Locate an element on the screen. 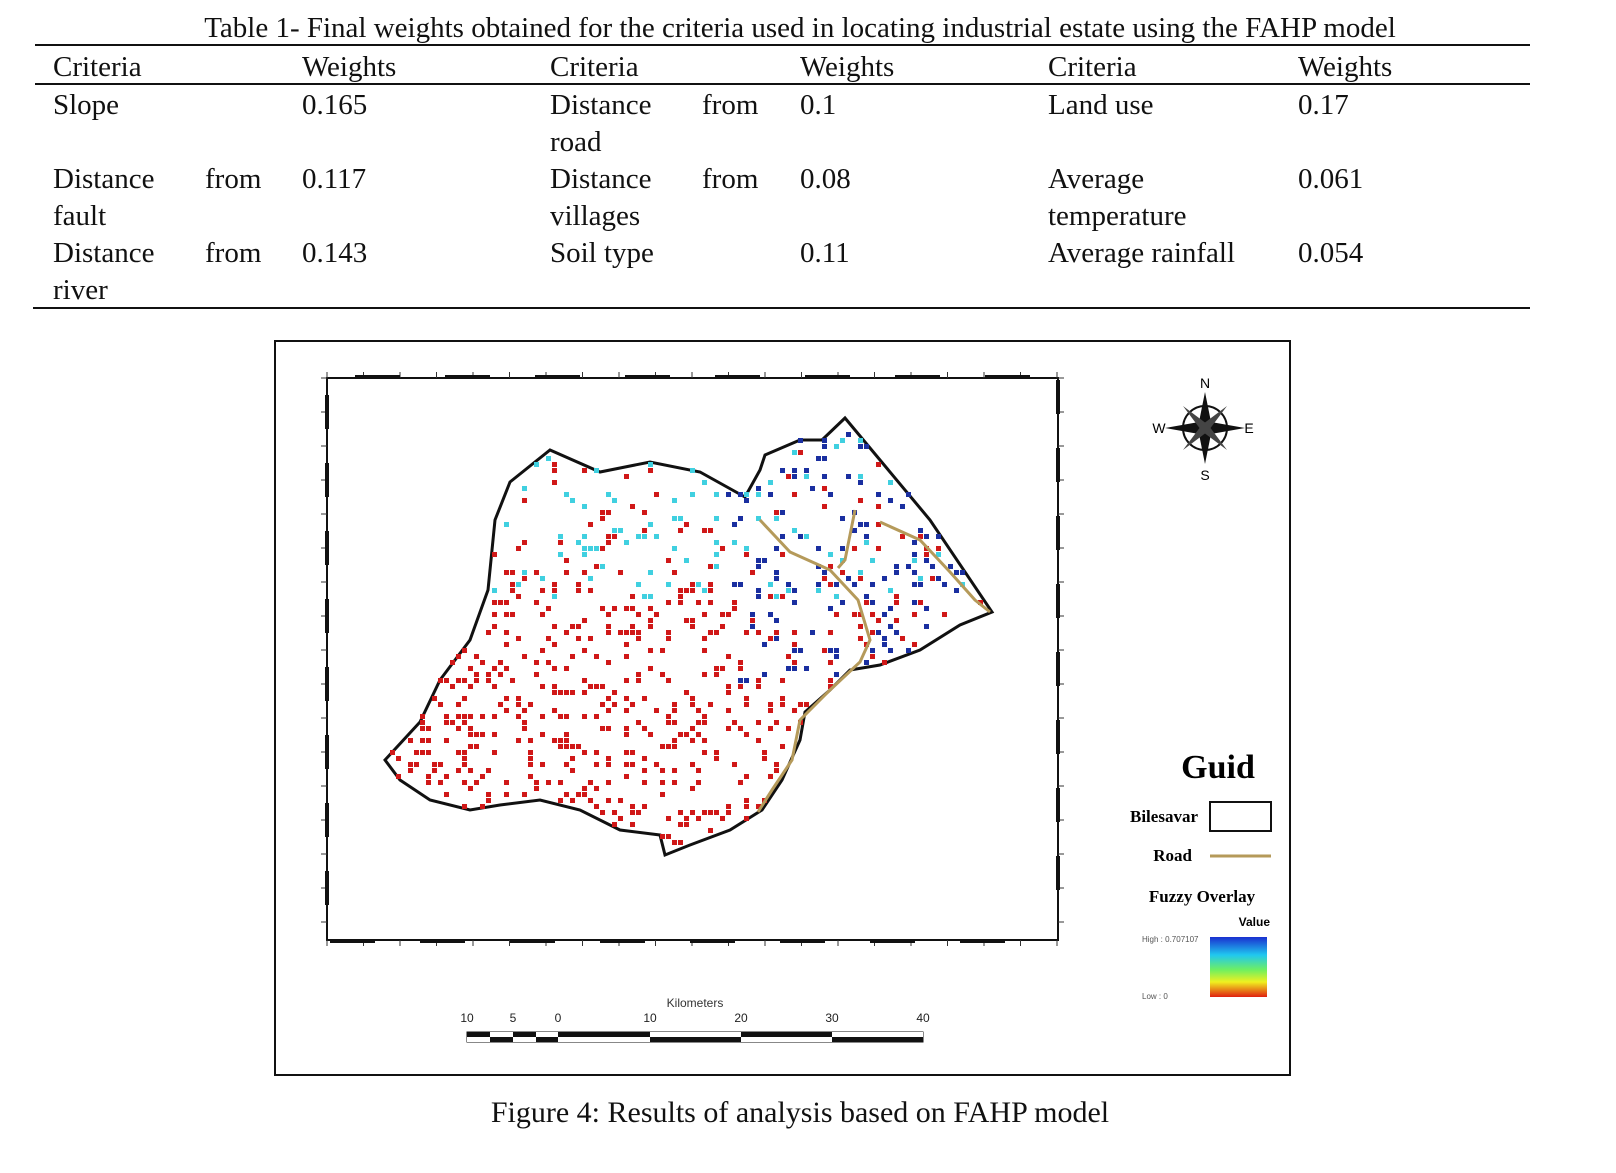 This screenshot has height=1173, width=1616. legend-title: Guid is located at coordinates (1218, 767).